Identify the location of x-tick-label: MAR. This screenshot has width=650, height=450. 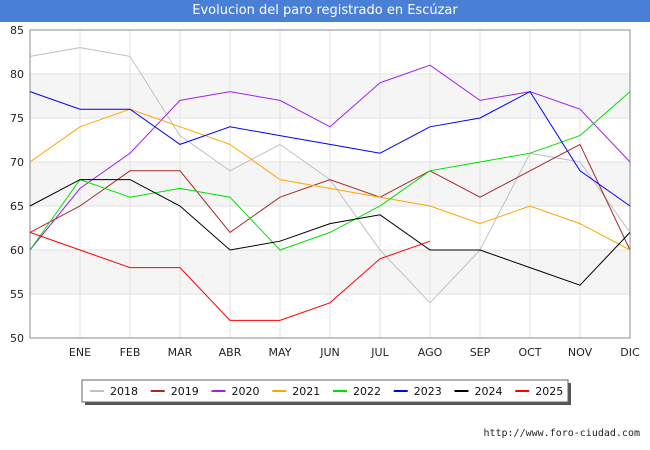
(180, 352).